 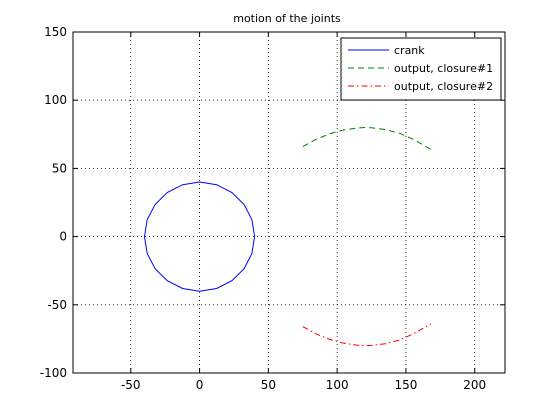 What do you see at coordinates (63, 237) in the screenshot?
I see `y-tick-label: 0` at bounding box center [63, 237].